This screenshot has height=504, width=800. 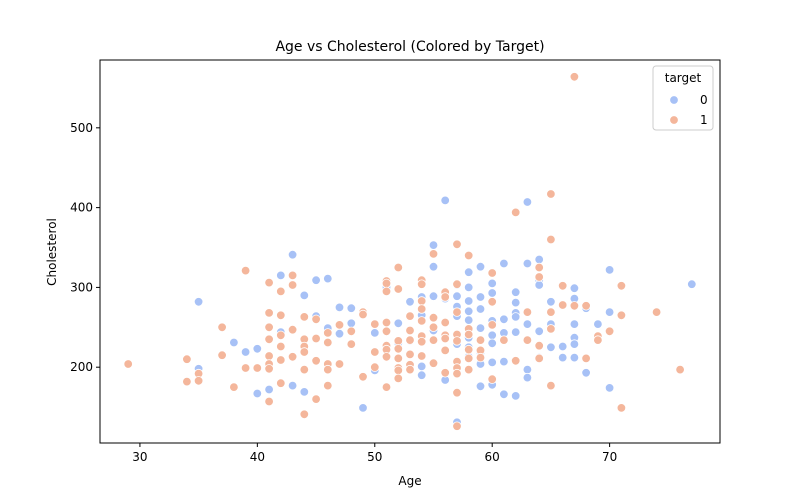 I want to click on y-tick-label: 500, so click(x=81, y=128).